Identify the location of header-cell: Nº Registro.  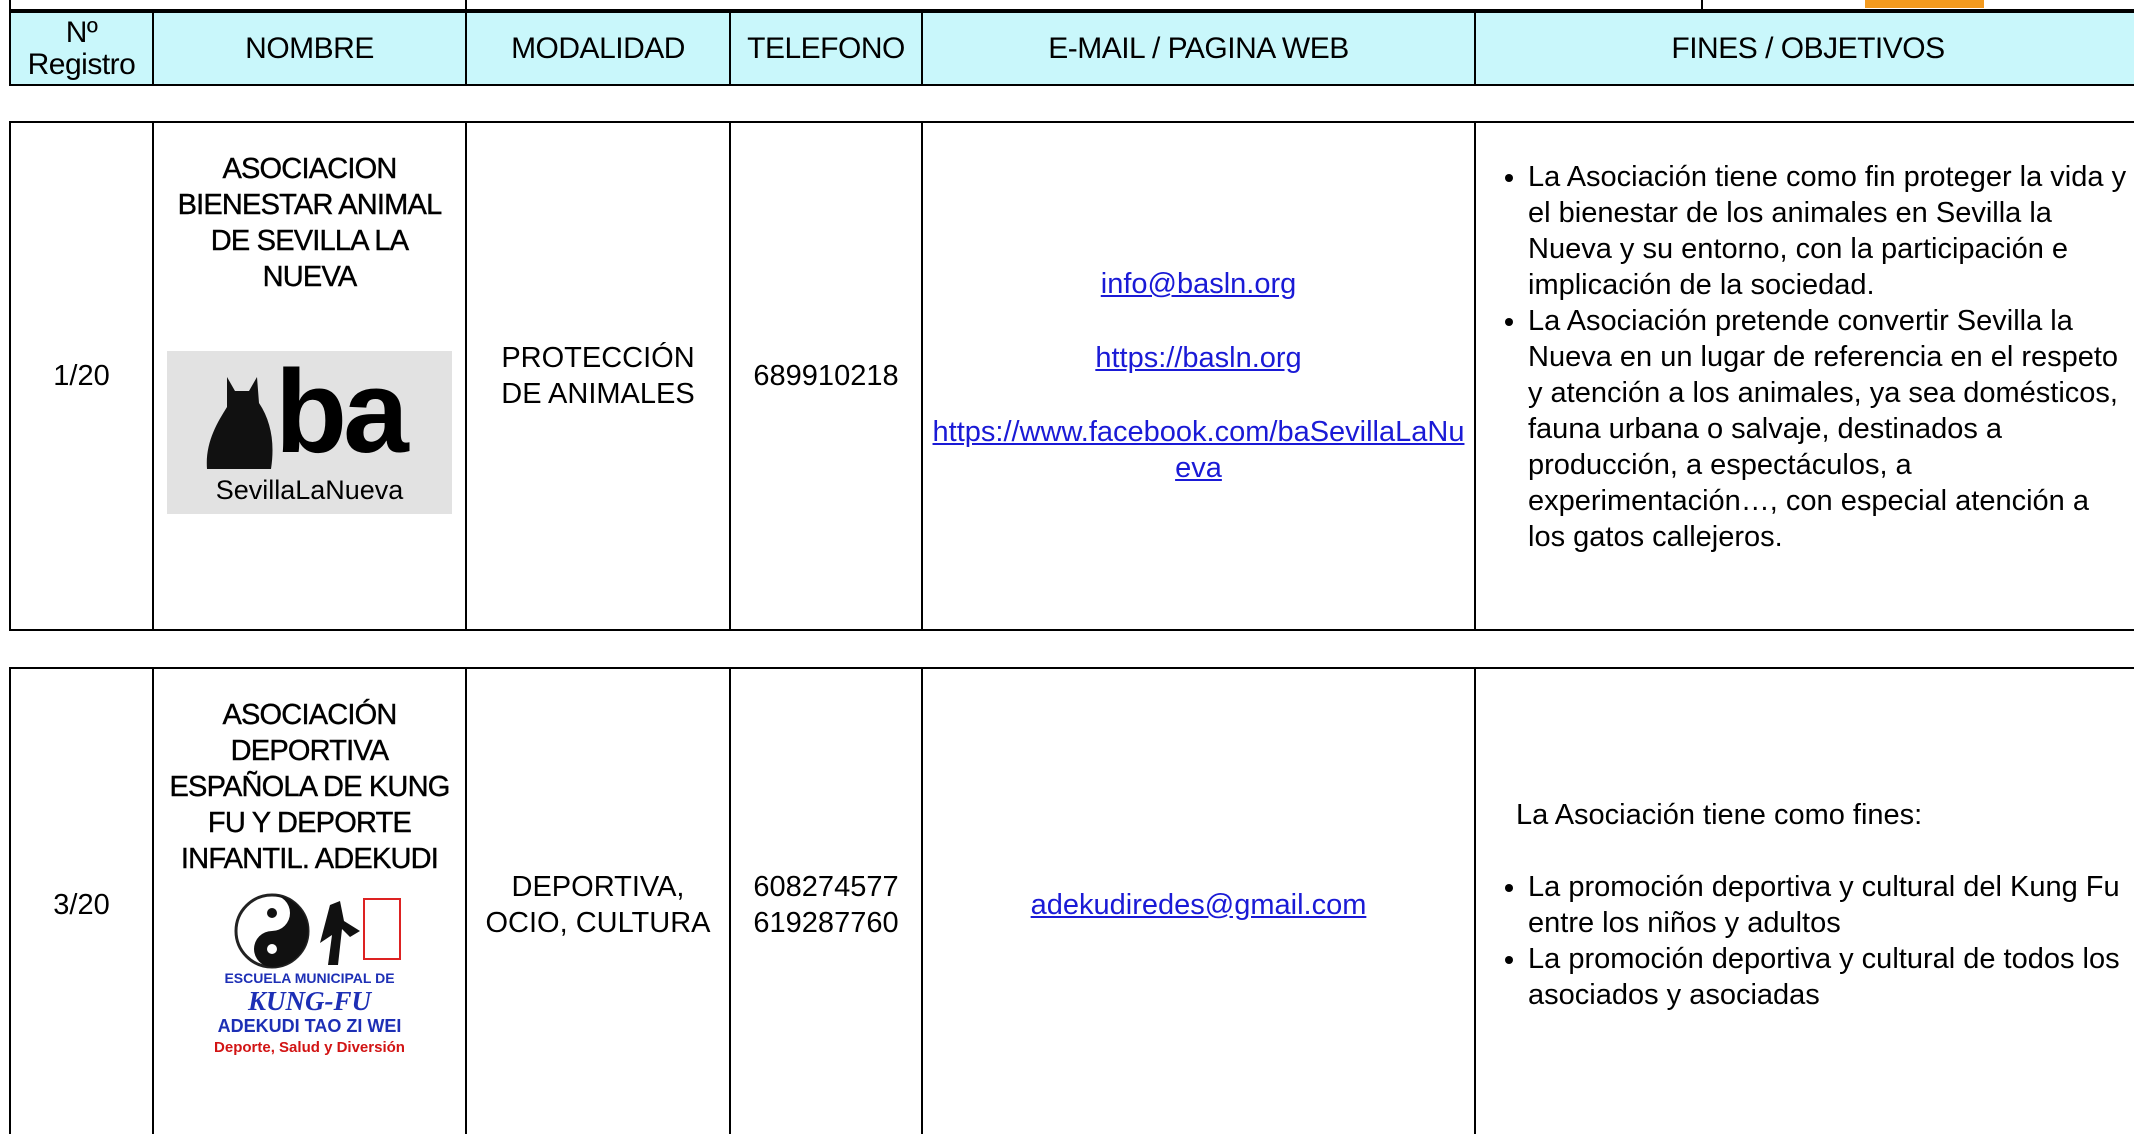
(81, 48).